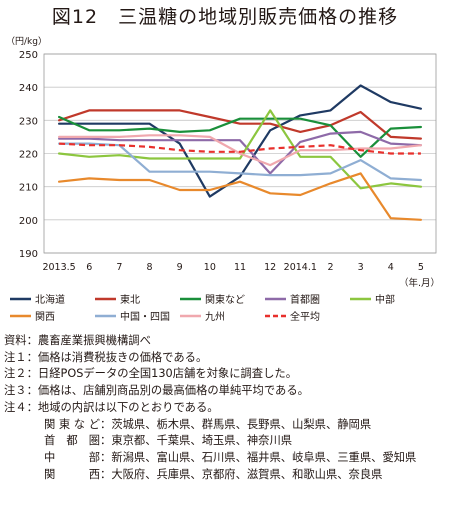 The height and width of the screenshot is (510, 450). Describe the element at coordinates (106, 357) in the screenshot. I see `note-1: 注１： 価格は消費税抜きの価格である。` at that location.